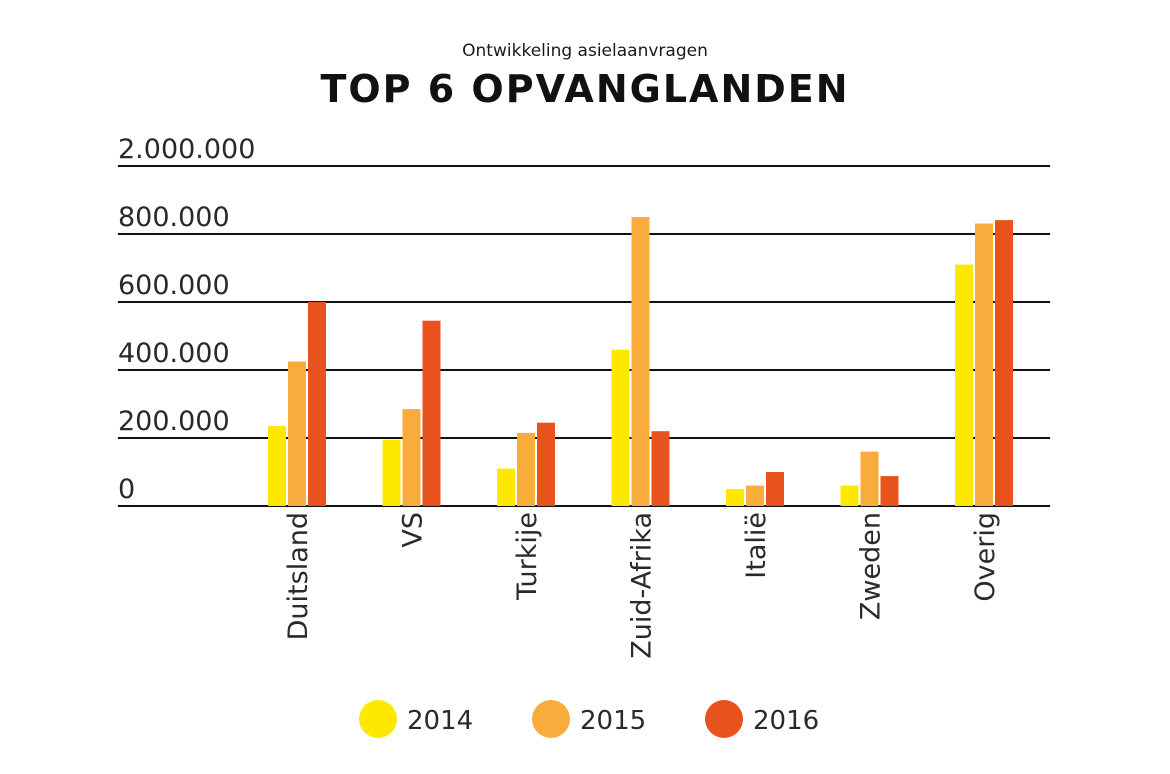 The image size is (1170, 774). I want to click on x-tick-label: Zuid-Afrika, so click(642, 585).